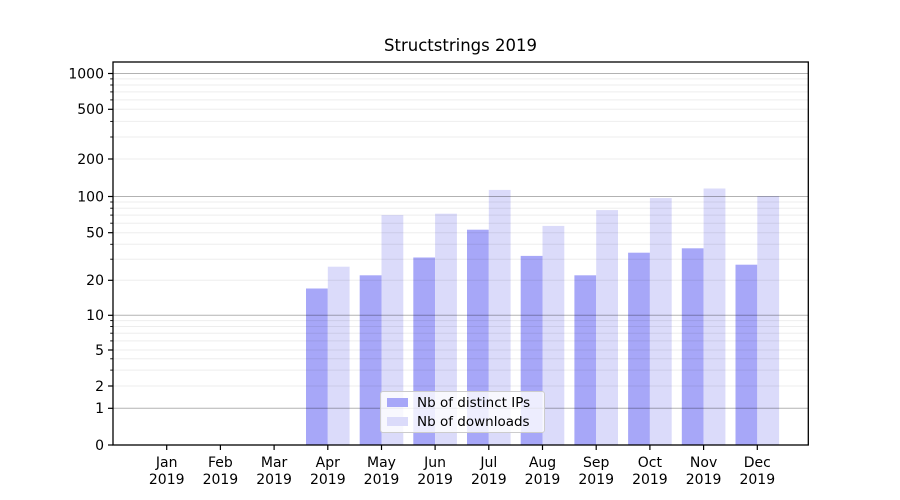 The width and height of the screenshot is (900, 500). What do you see at coordinates (90, 197) in the screenshot?
I see `y-tick-label: 100` at bounding box center [90, 197].